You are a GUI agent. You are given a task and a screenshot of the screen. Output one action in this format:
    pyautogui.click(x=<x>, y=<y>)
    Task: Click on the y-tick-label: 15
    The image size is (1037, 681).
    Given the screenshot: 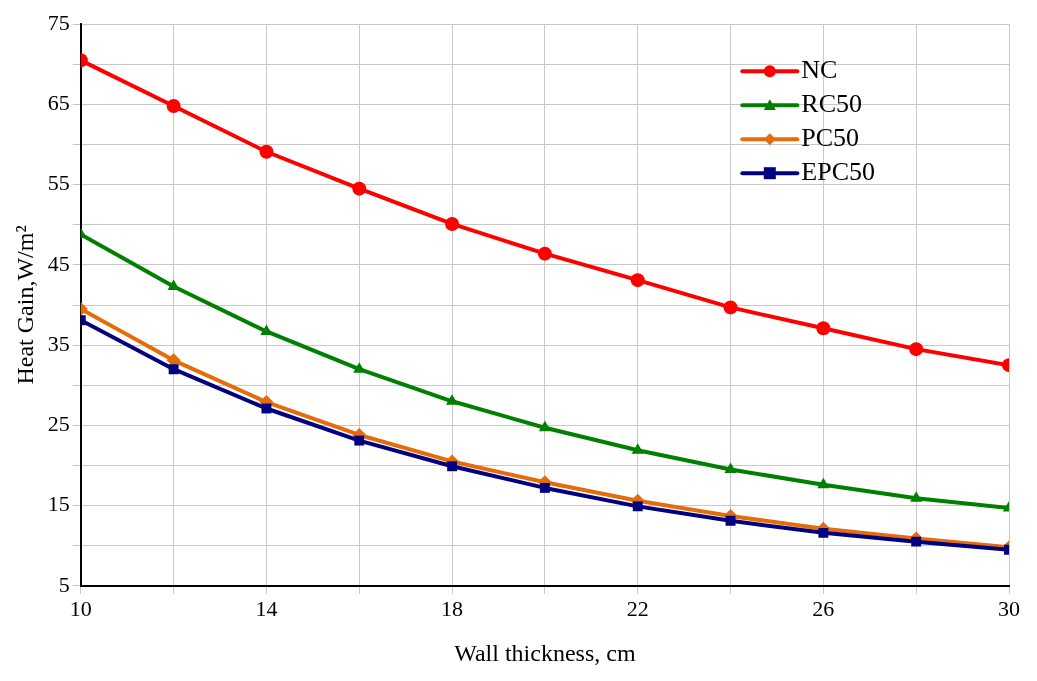 What is the action you would take?
    pyautogui.click(x=58, y=504)
    